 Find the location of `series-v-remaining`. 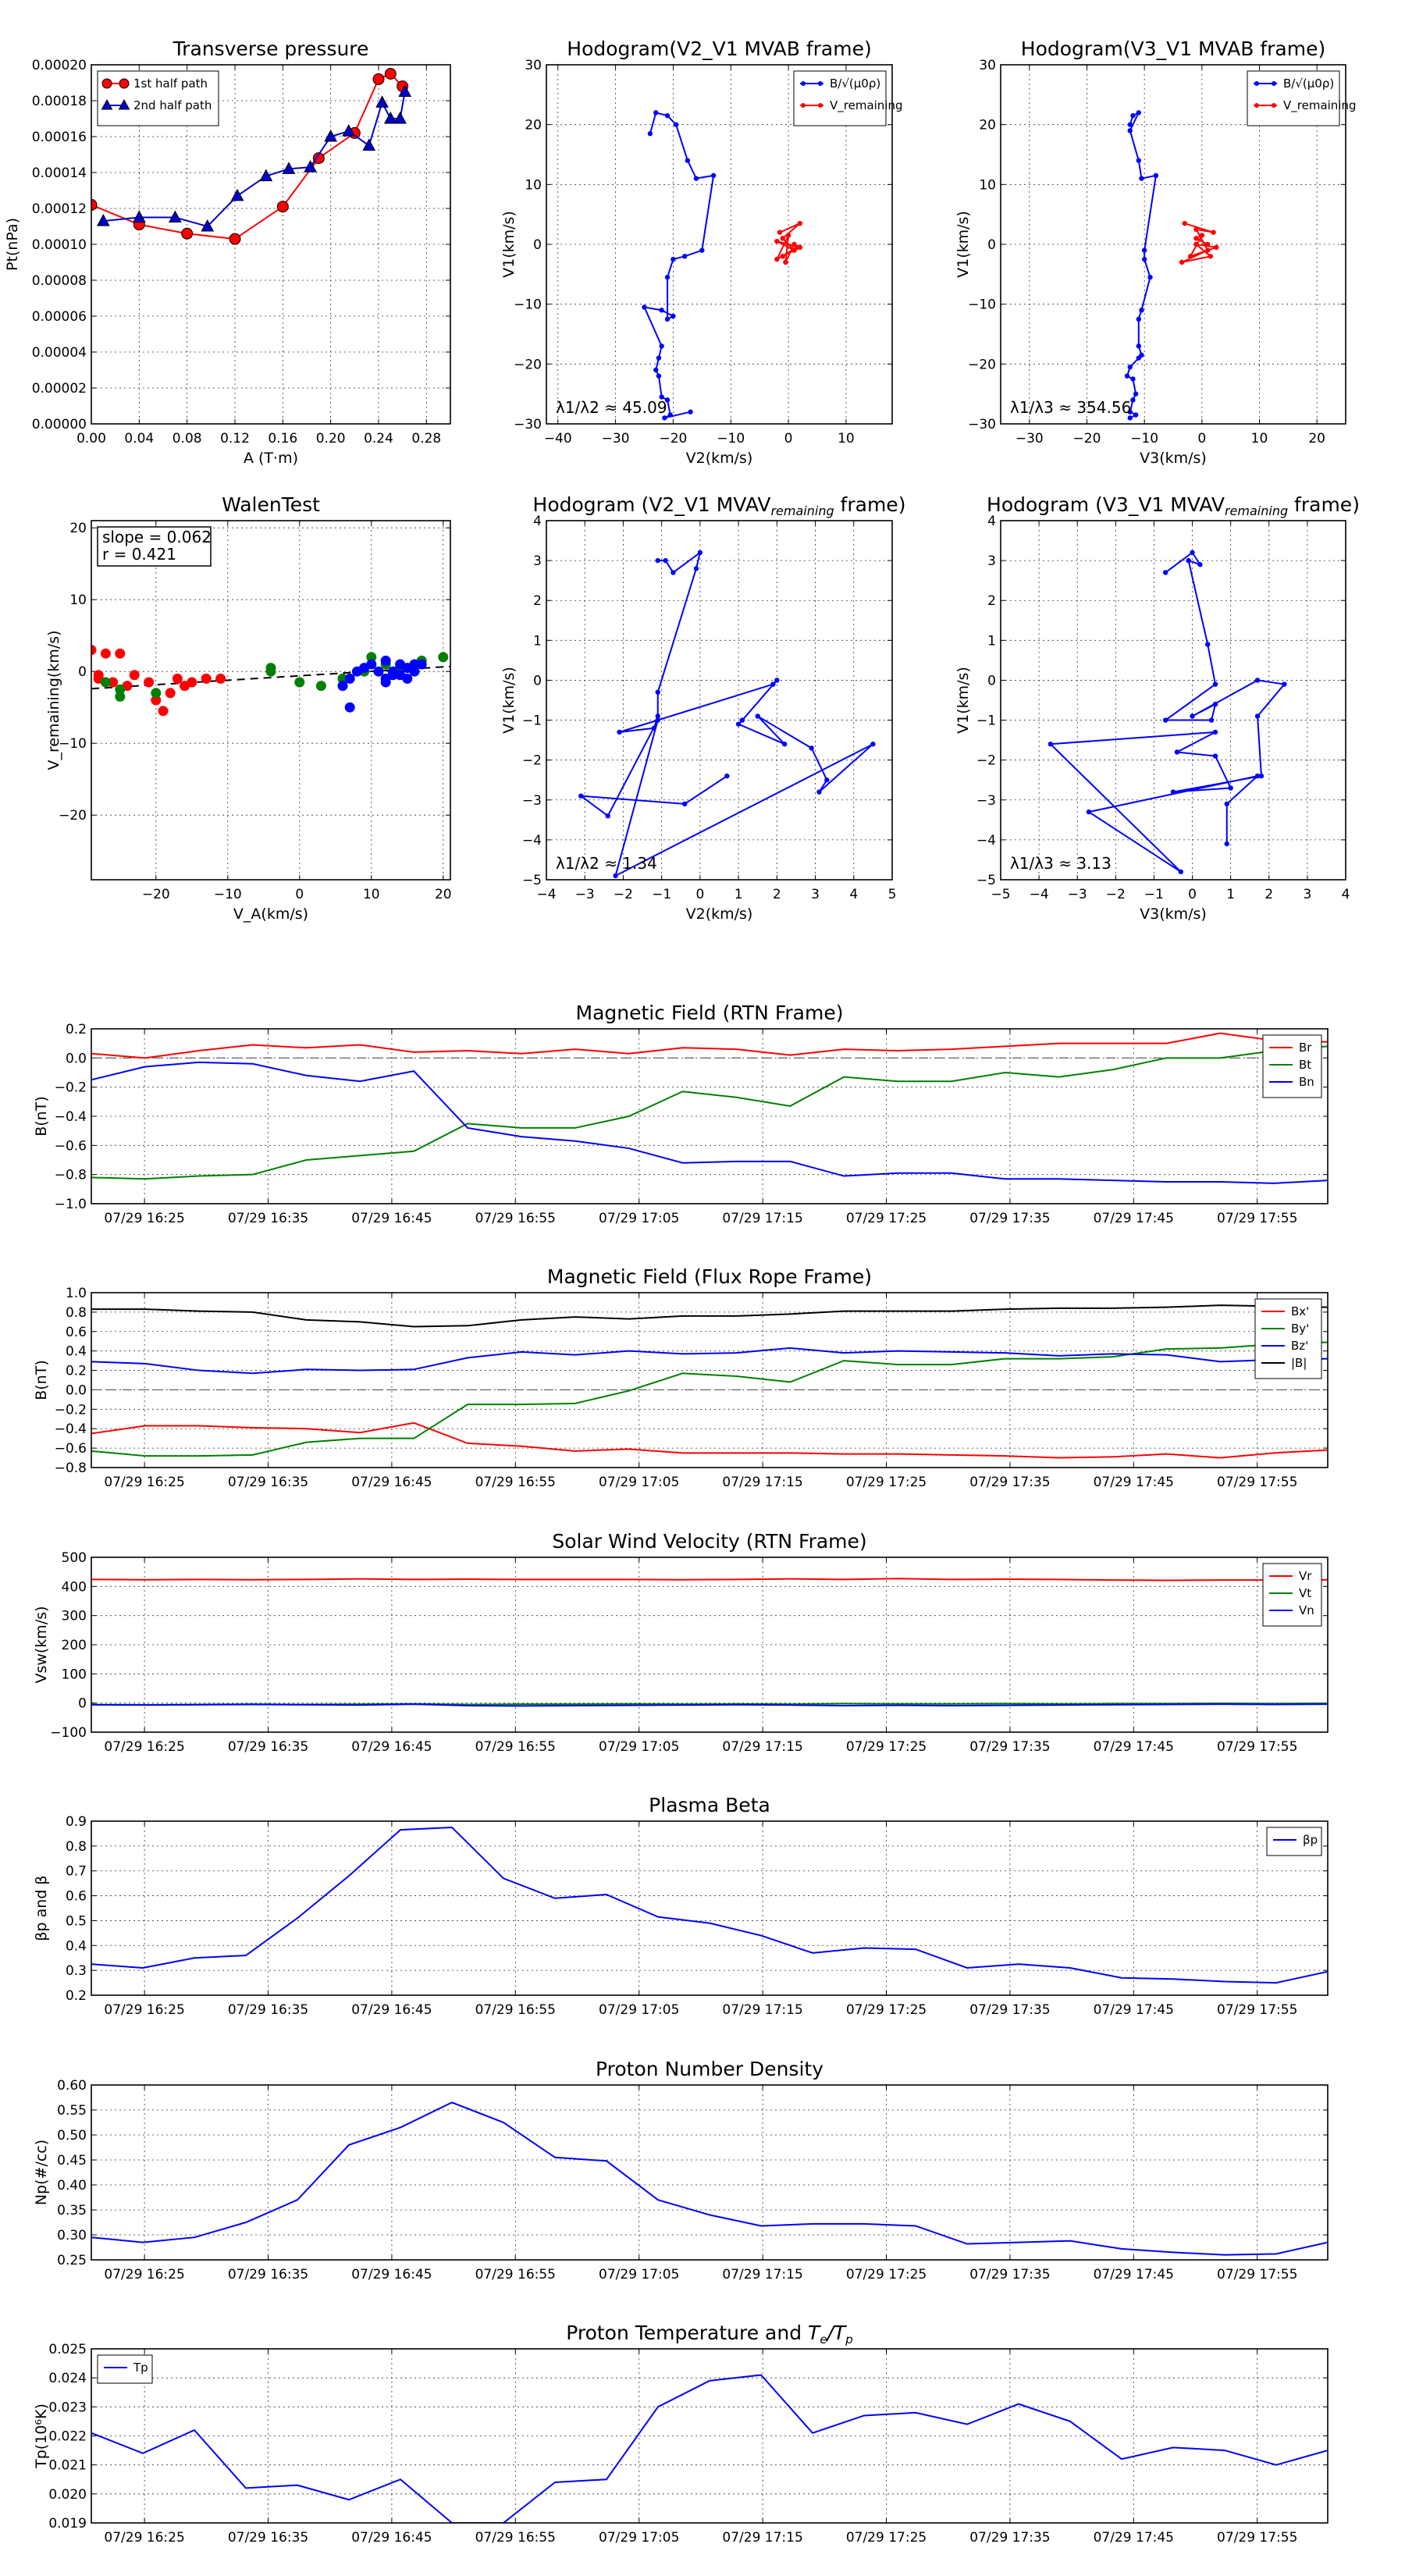

series-v-remaining is located at coordinates (1199, 242).